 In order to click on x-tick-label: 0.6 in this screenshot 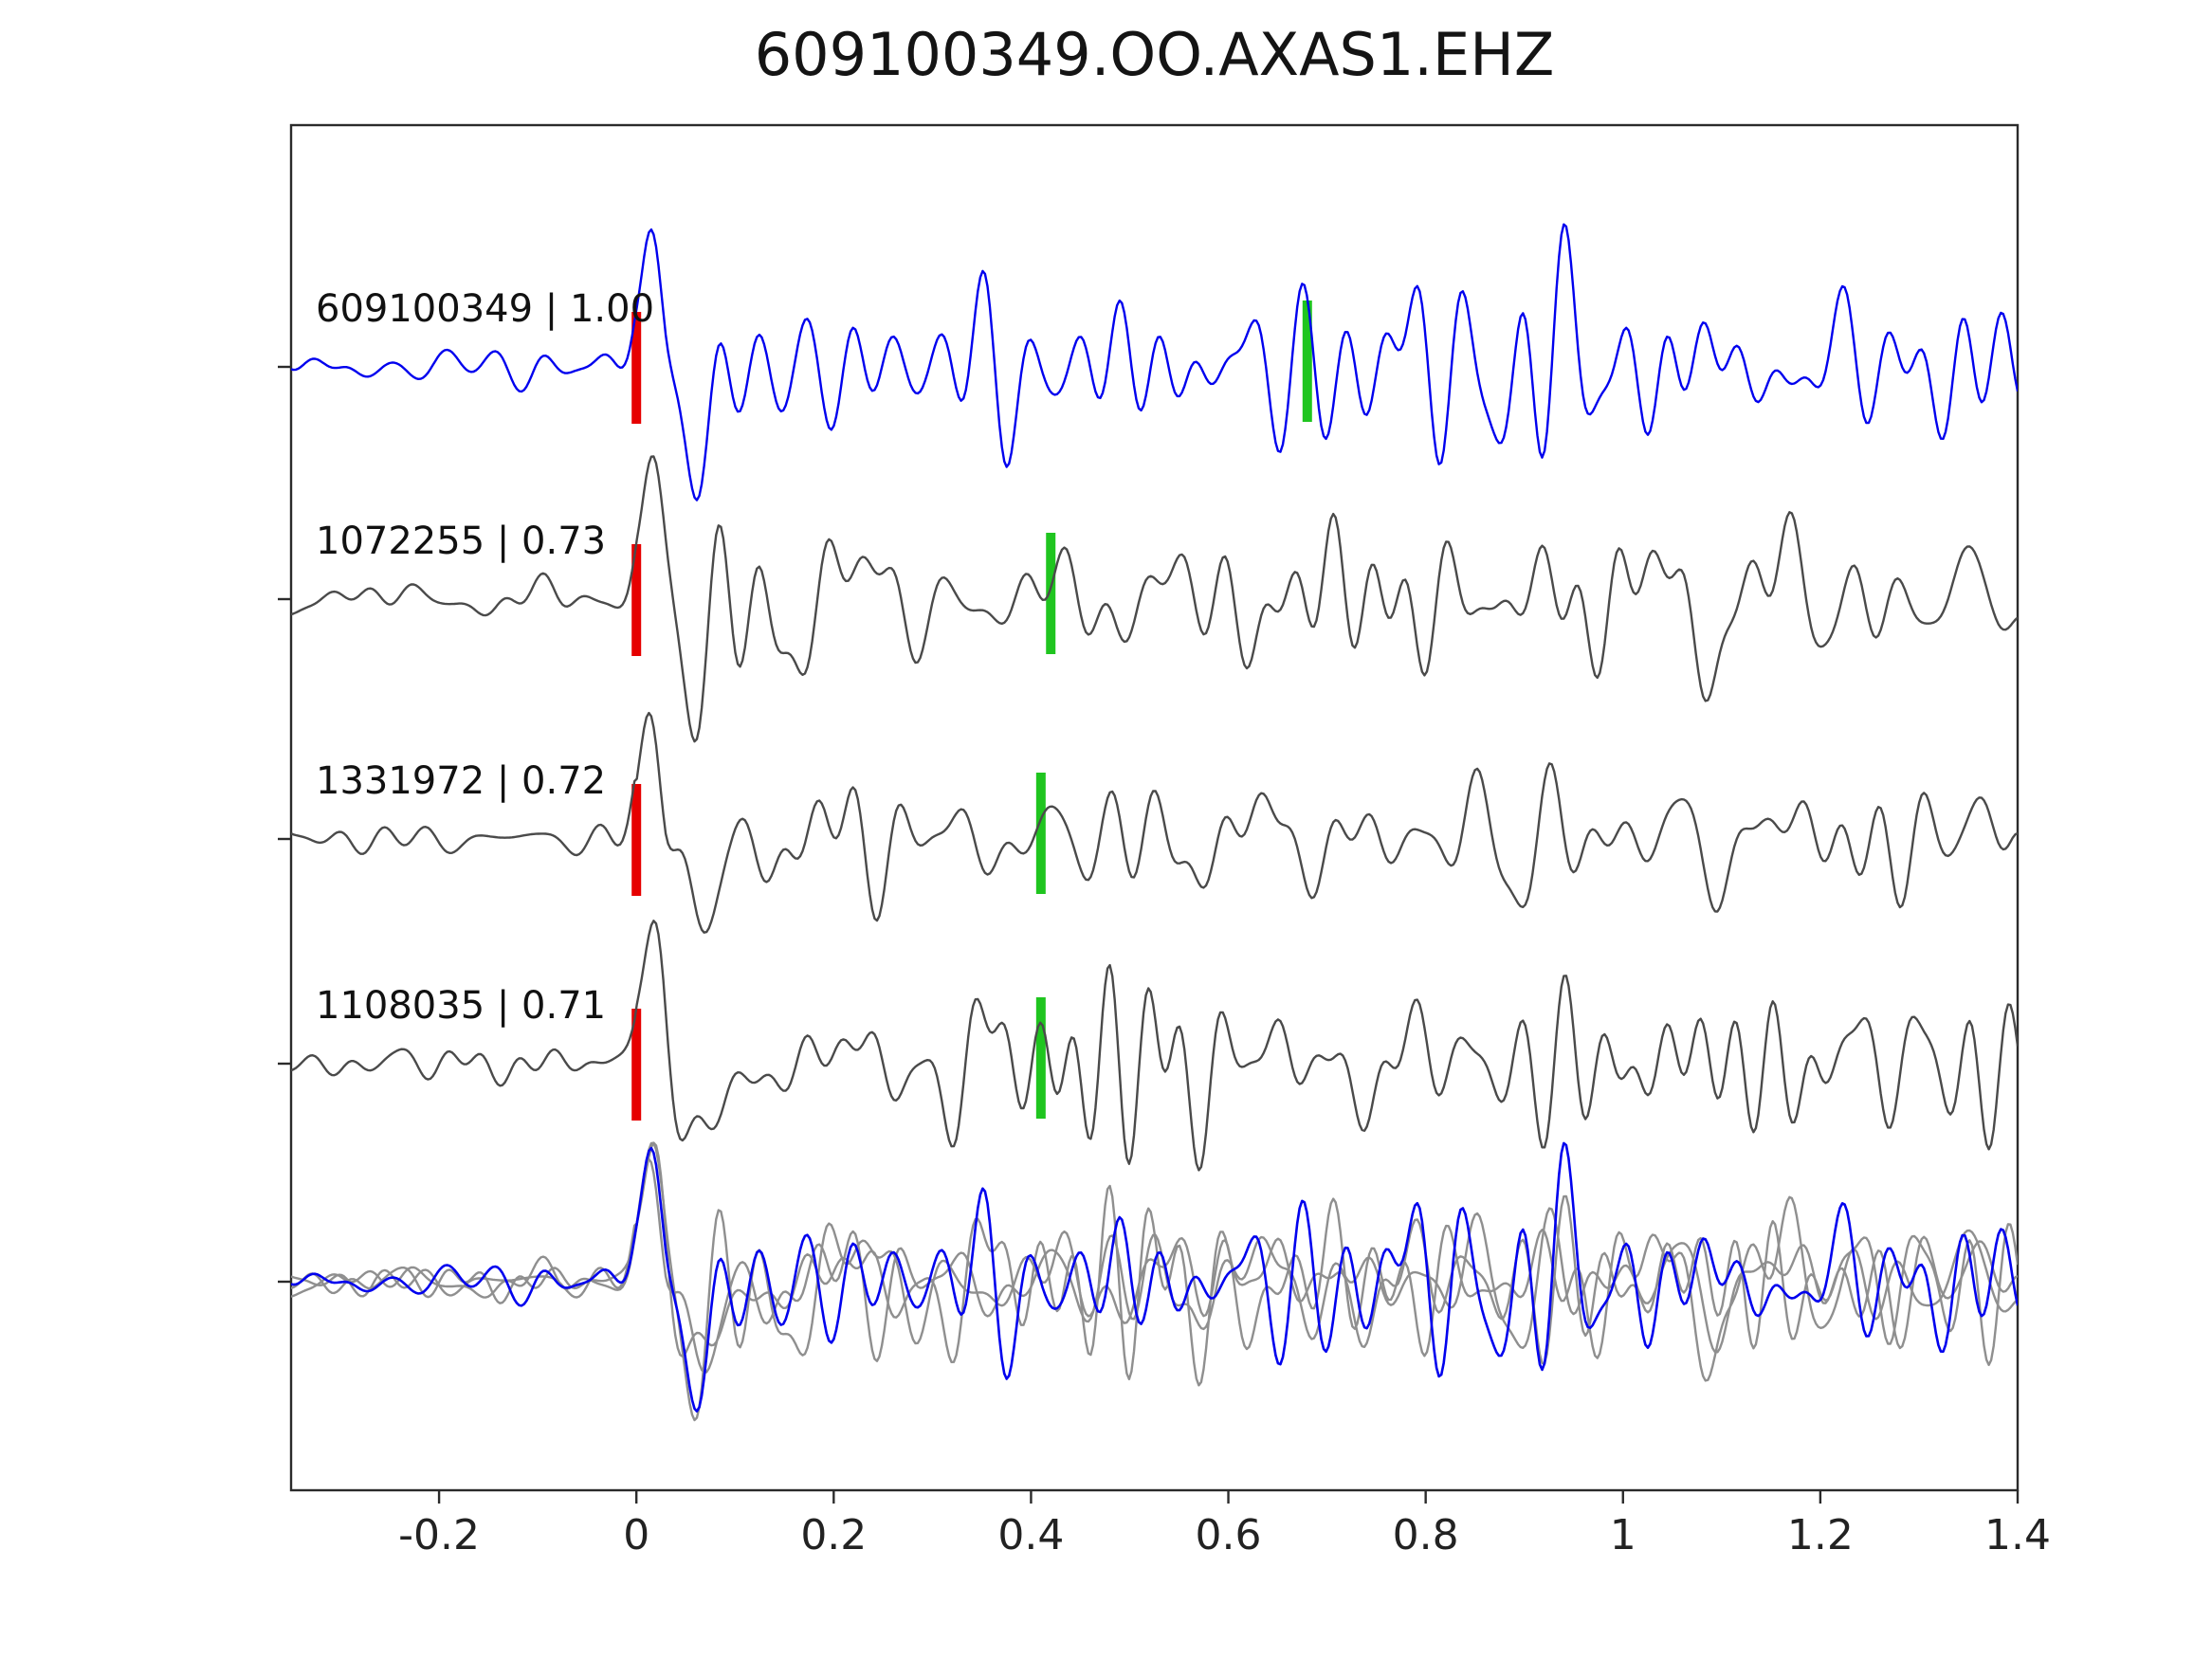, I will do `click(1229, 1535)`.